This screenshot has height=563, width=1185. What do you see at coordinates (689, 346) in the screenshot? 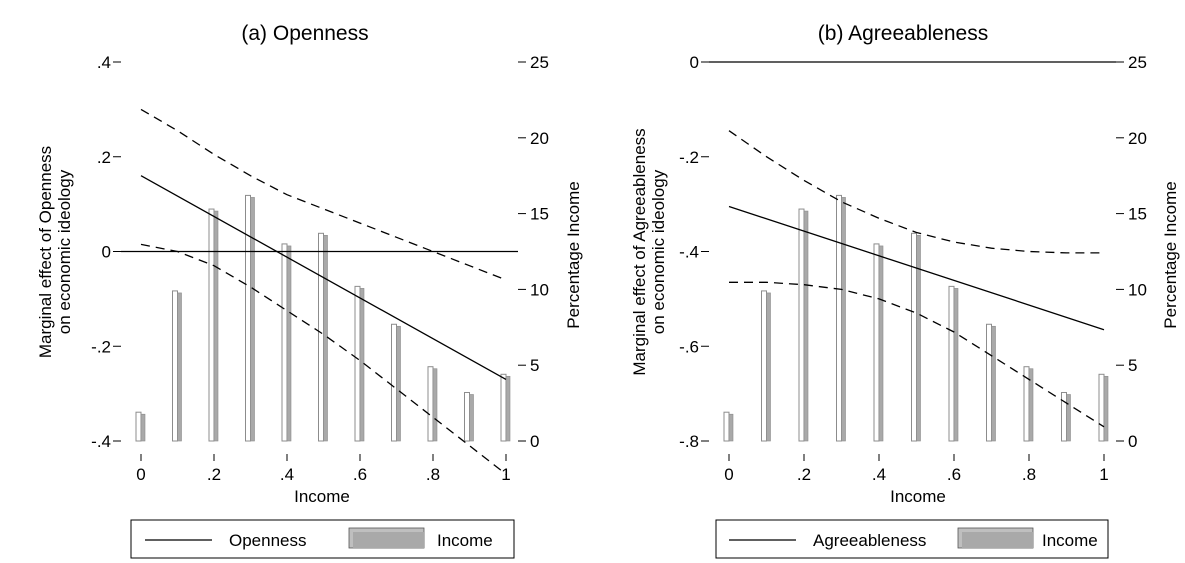
I see `y-left-tick-label: -.6` at bounding box center [689, 346].